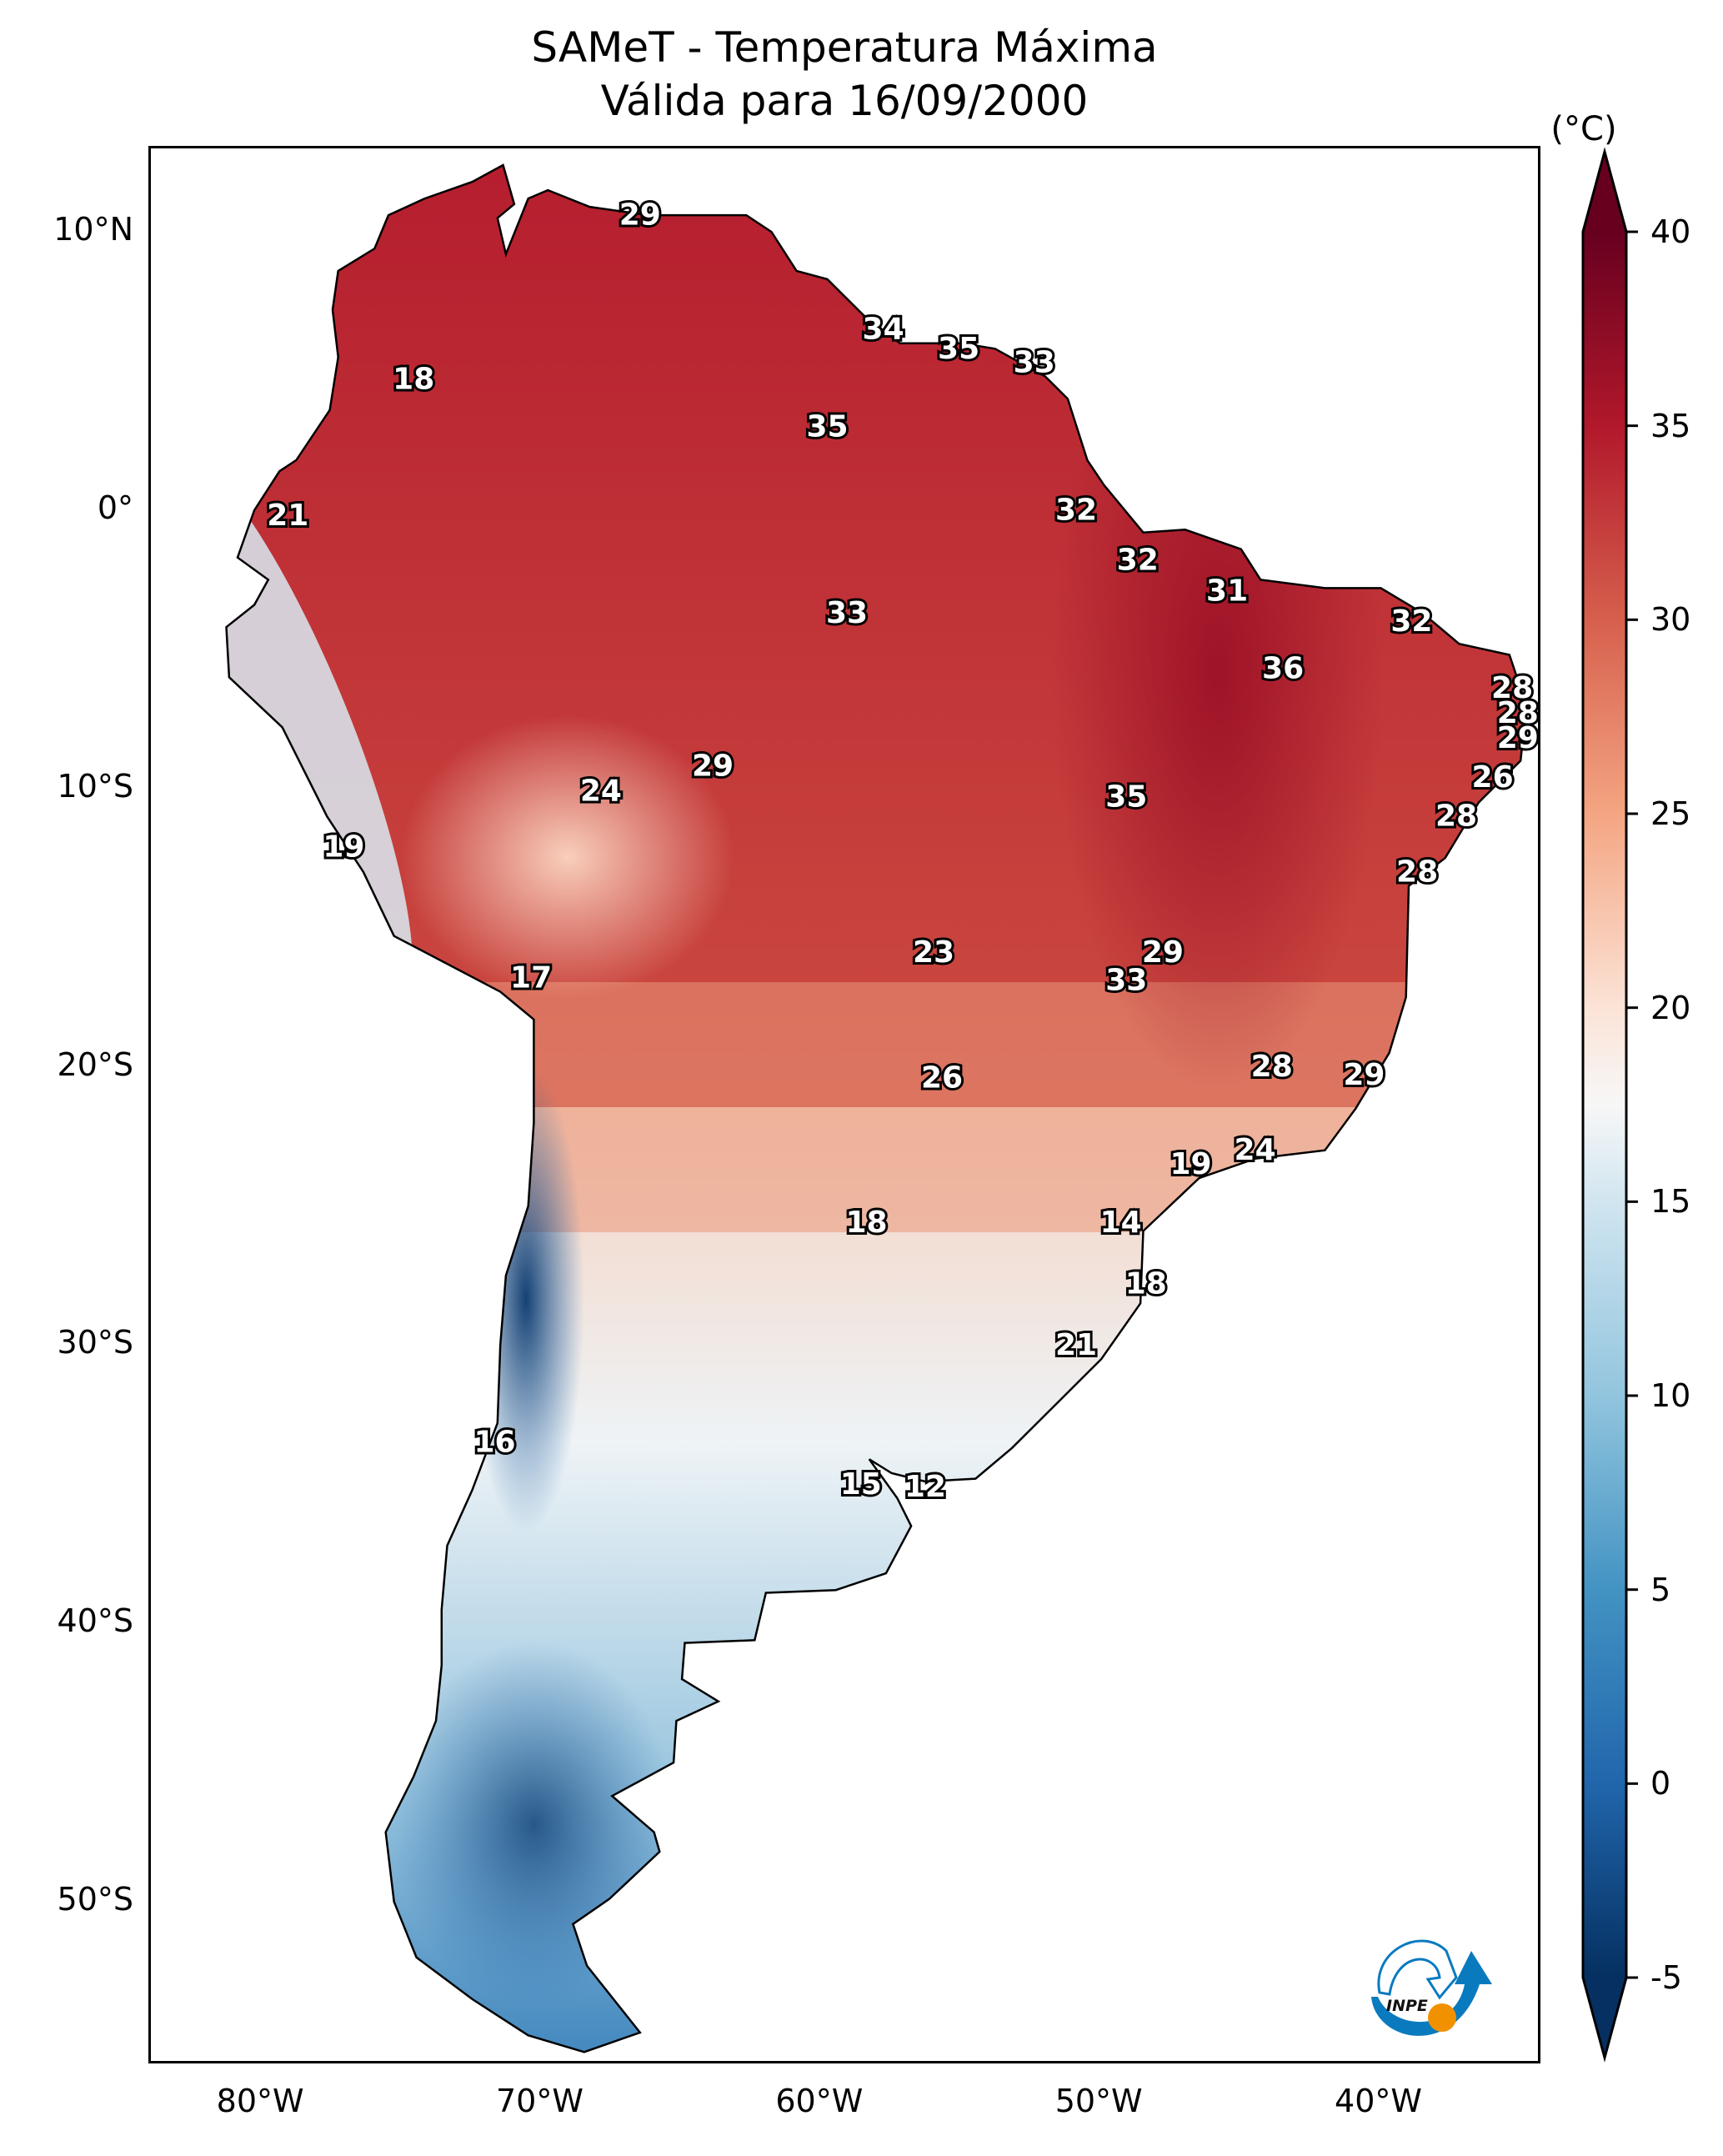  Describe the element at coordinates (1099, 2101) in the screenshot. I see `longitude-tick-label: 50°W` at that location.